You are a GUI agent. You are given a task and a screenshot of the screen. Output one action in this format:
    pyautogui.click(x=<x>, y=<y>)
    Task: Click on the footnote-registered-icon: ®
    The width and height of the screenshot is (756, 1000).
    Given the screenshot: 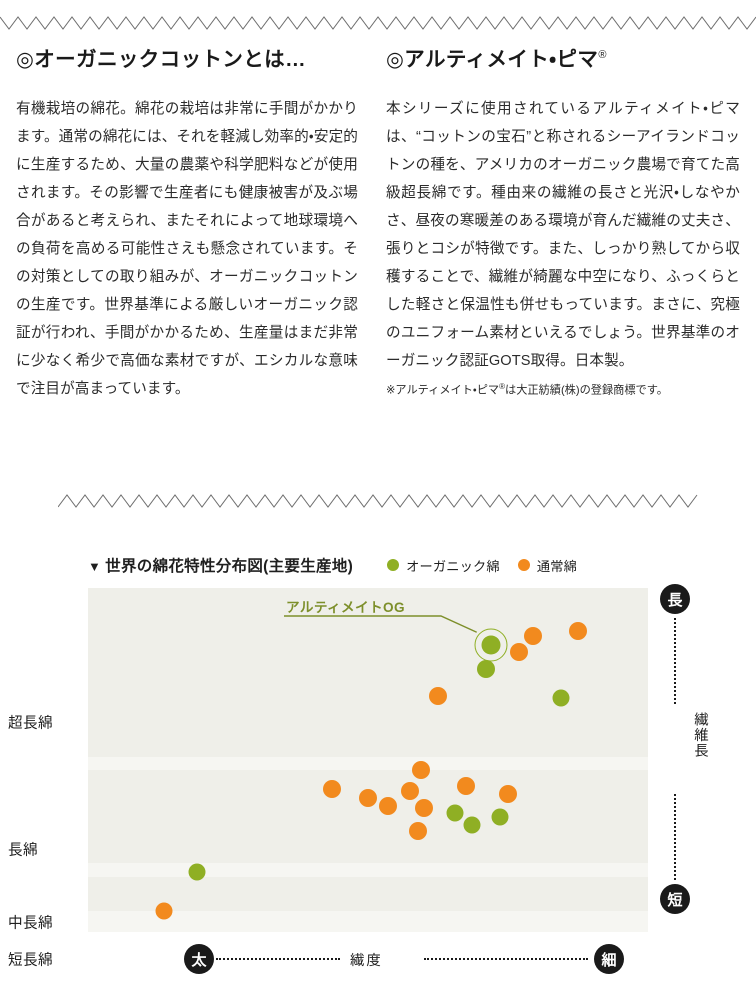 What is the action you would take?
    pyautogui.click(x=502, y=386)
    